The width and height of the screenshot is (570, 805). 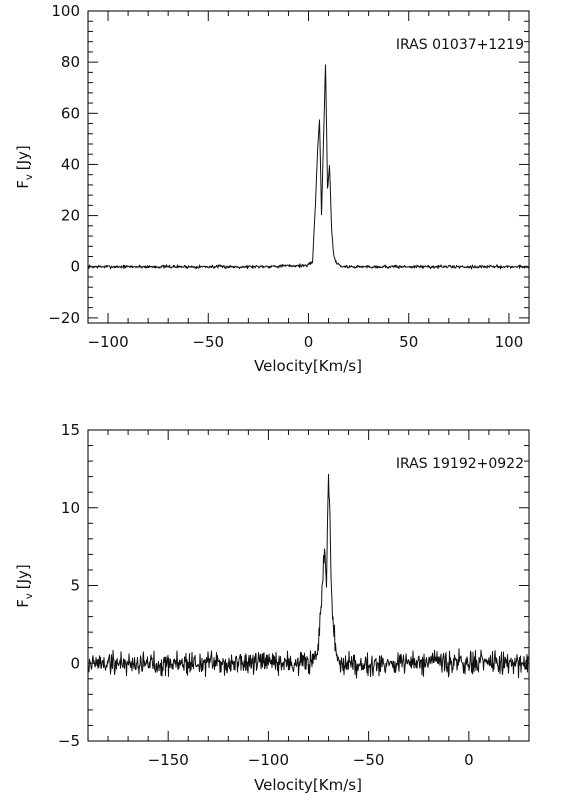 I want to click on x-axis-label-bottom: Velocity[Km/s], so click(x=308, y=785).